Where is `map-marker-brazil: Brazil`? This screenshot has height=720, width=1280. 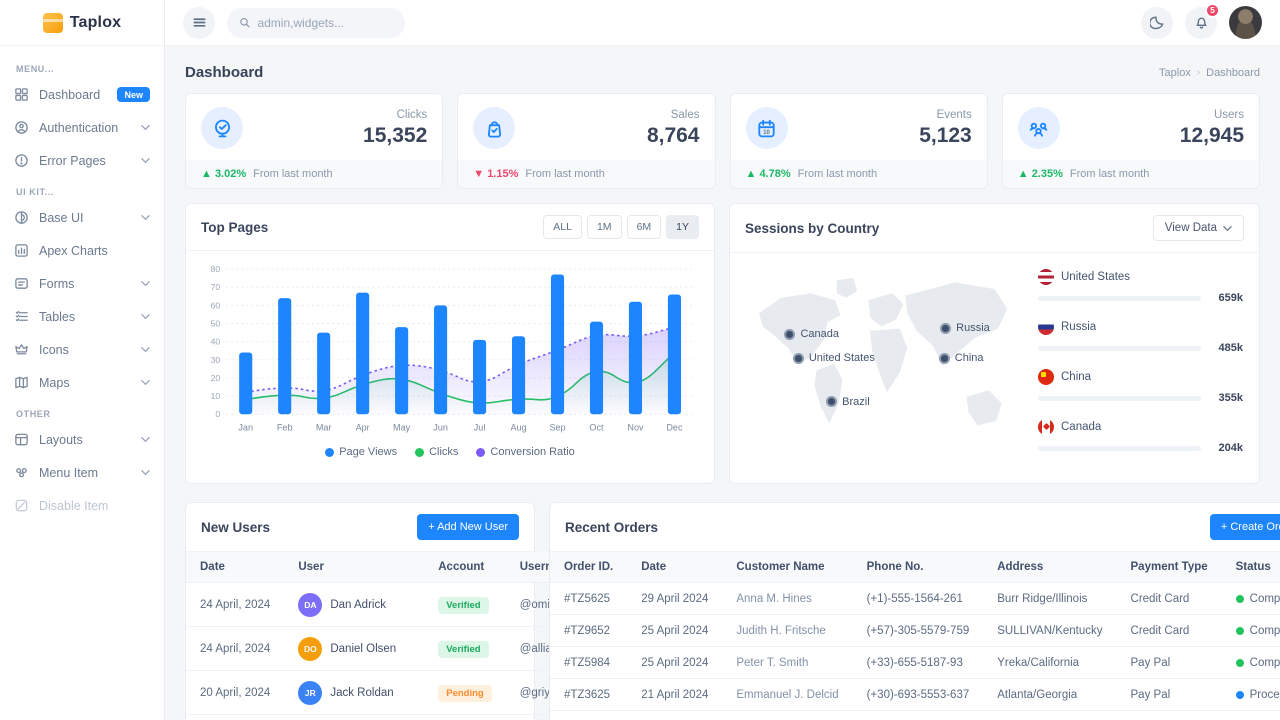
map-marker-brazil: Brazil is located at coordinates (848, 402).